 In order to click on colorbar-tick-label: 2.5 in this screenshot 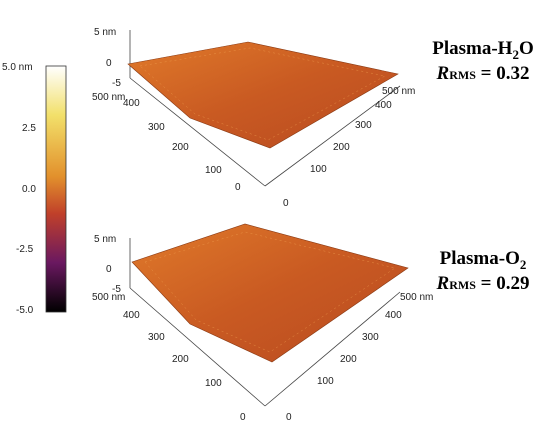, I will do `click(29, 128)`.